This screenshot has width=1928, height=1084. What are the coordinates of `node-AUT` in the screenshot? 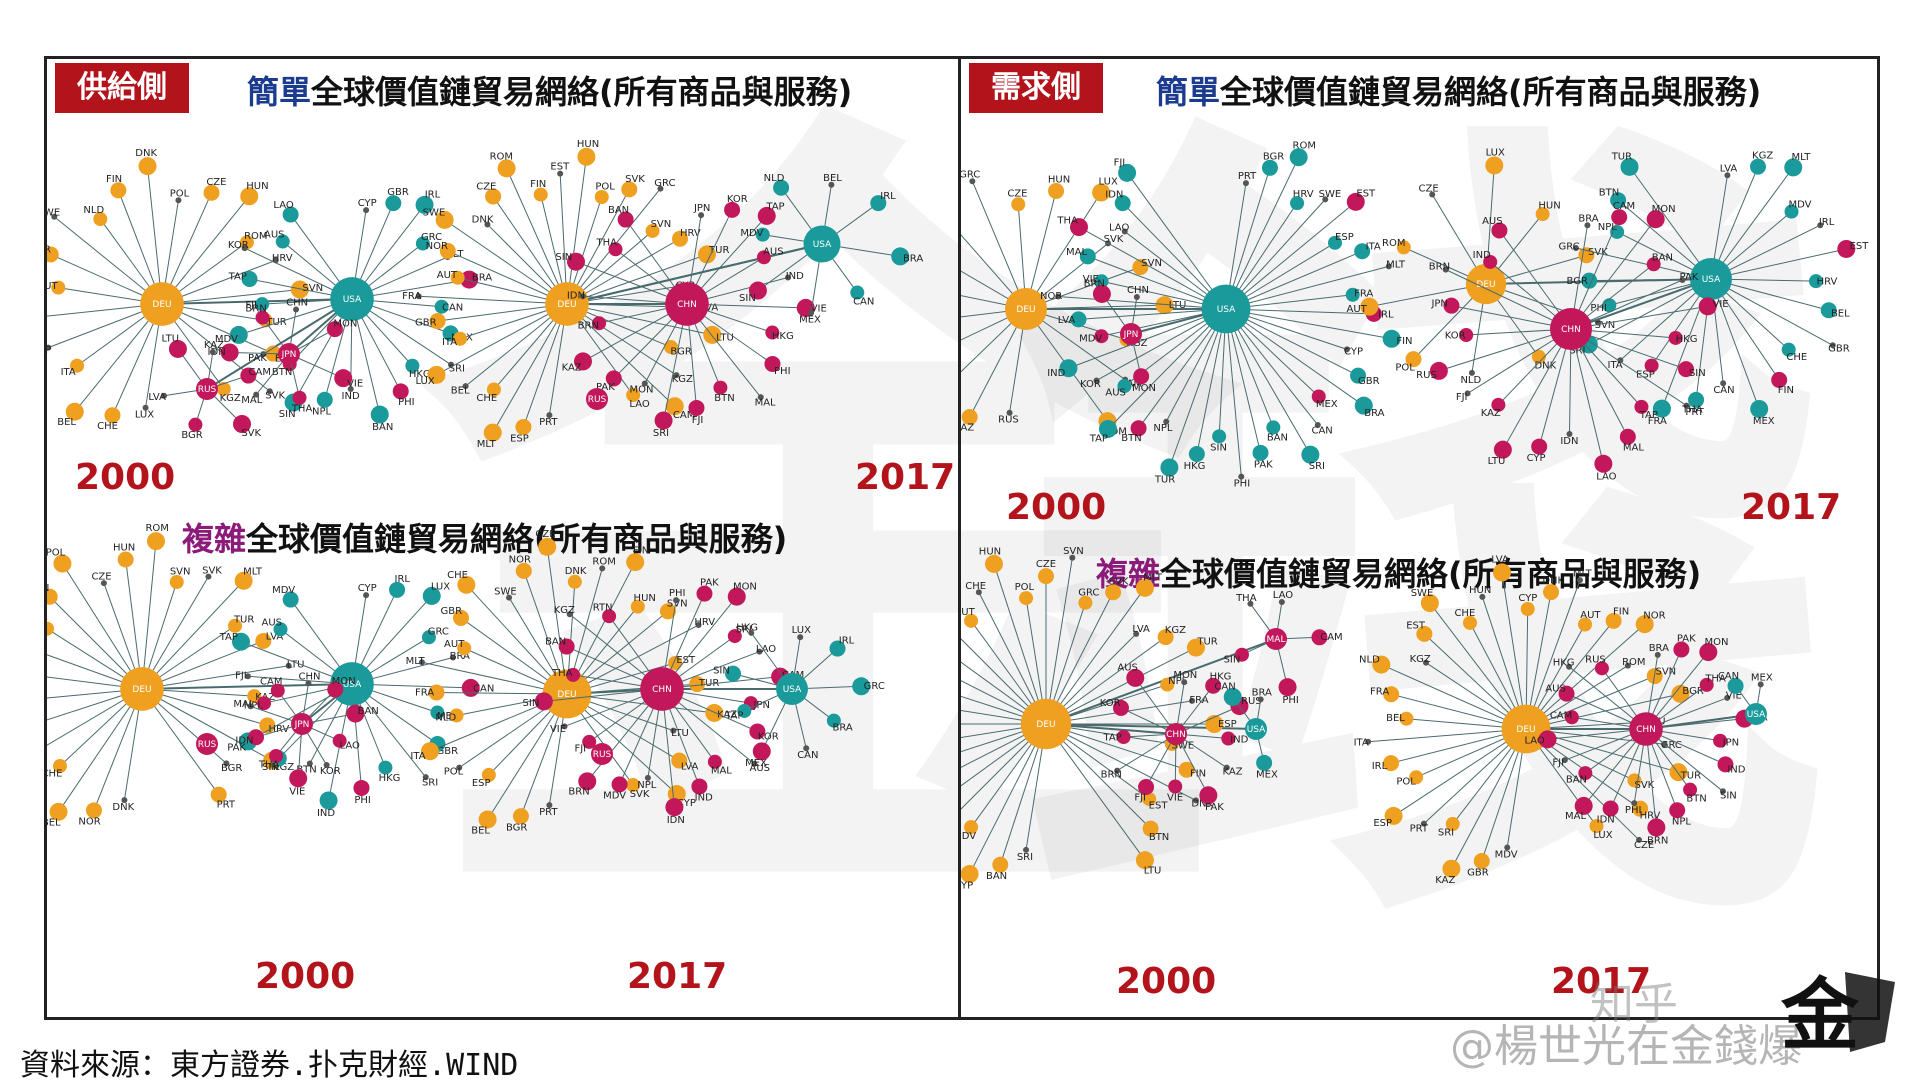 It's located at (457, 277).